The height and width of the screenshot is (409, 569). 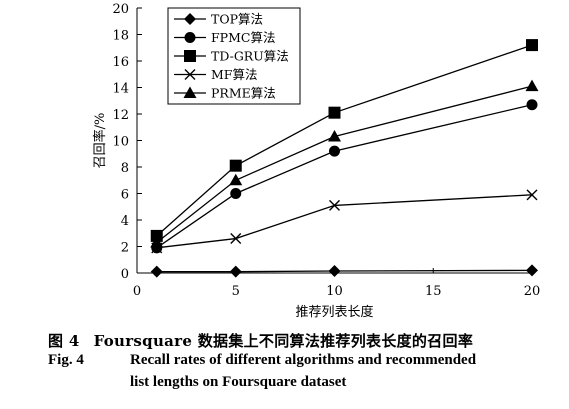 What do you see at coordinates (120, 89) in the screenshot?
I see `y-tick-label: 14` at bounding box center [120, 89].